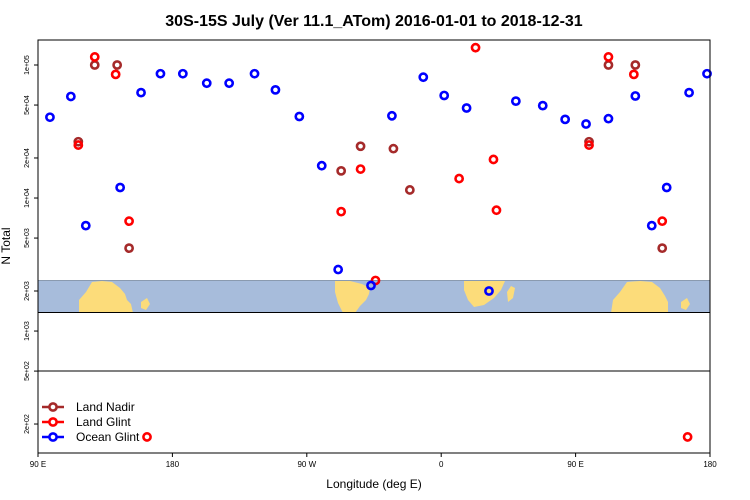 This screenshot has height=500, width=750. What do you see at coordinates (373, 461) in the screenshot?
I see `x-axis-ticks: 90 E 180 90 W 0 90 E 180` at bounding box center [373, 461].